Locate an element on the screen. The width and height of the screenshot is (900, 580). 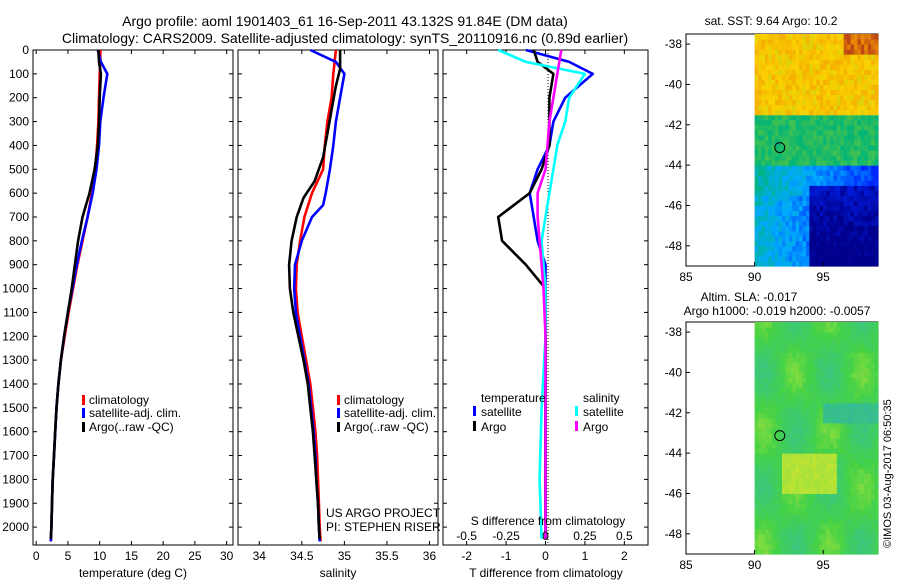
x-tick-label: 15 is located at coordinates (132, 556).